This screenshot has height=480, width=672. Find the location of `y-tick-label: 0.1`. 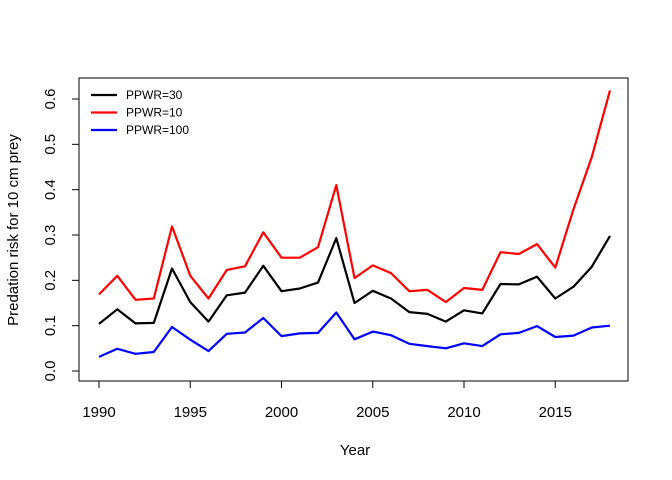

y-tick-label: 0.1 is located at coordinates (50, 325).